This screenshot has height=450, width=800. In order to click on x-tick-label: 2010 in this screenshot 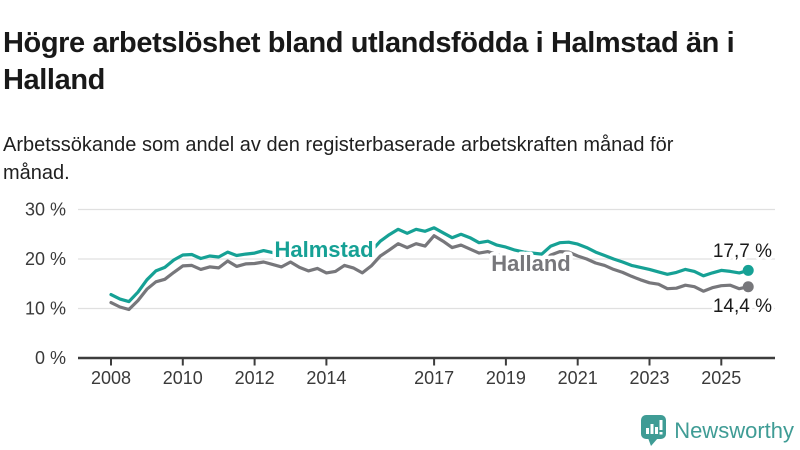, I will do `click(183, 378)`.